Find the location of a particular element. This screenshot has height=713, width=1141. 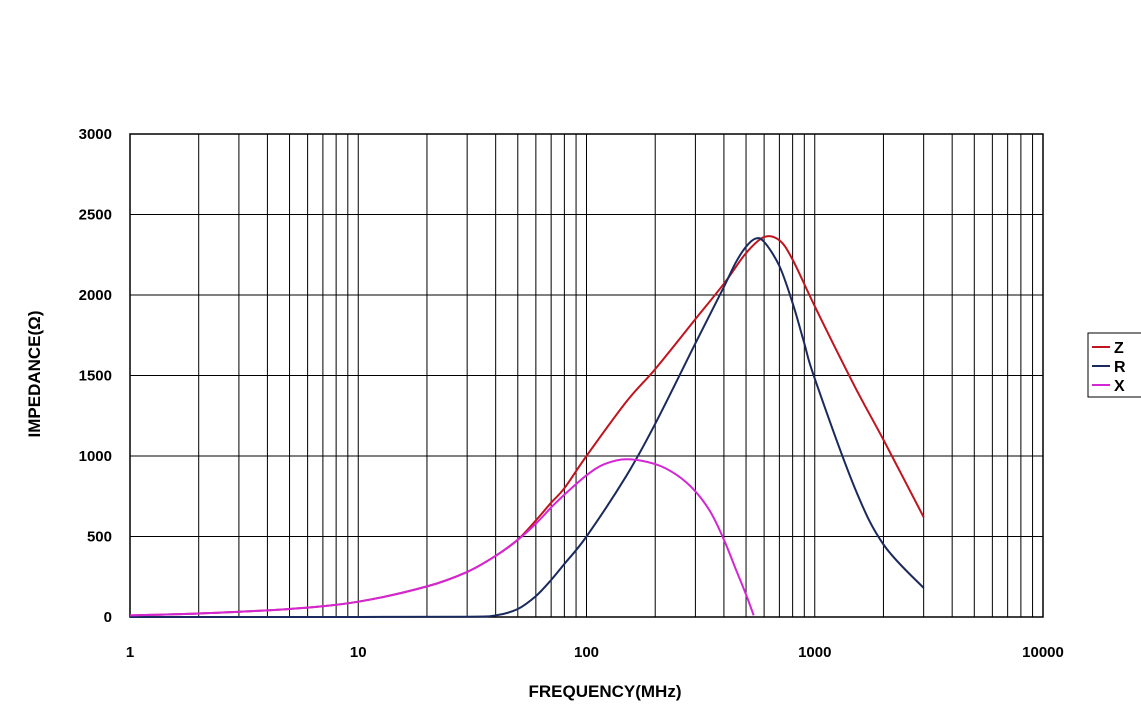

y-tick-label: 1000 is located at coordinates (95, 456).